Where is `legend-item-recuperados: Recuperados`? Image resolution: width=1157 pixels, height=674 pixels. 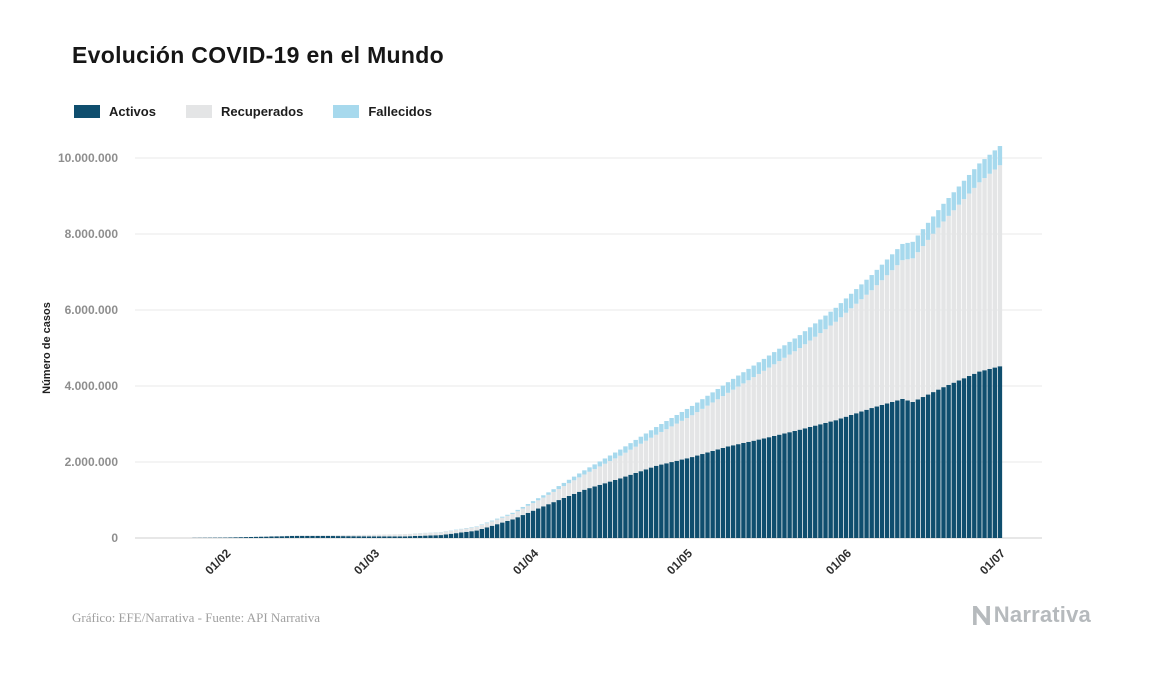 legend-item-recuperados: Recuperados is located at coordinates (244, 111).